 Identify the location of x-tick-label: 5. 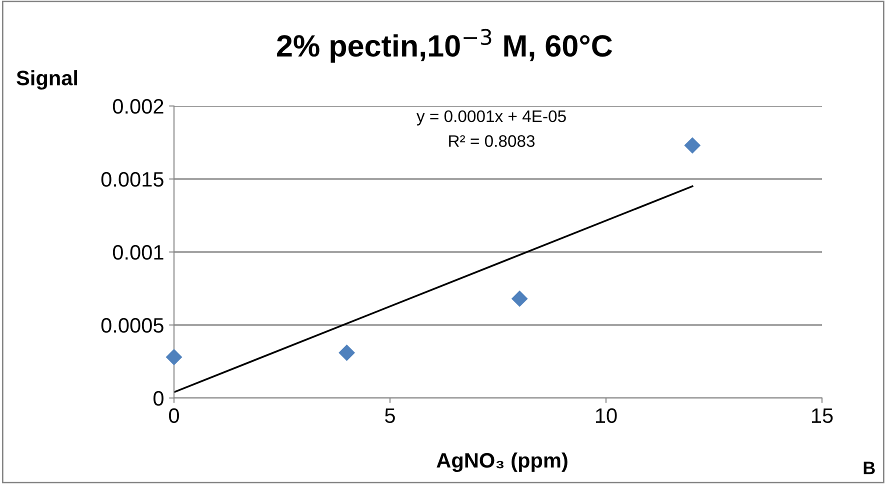
(390, 416).